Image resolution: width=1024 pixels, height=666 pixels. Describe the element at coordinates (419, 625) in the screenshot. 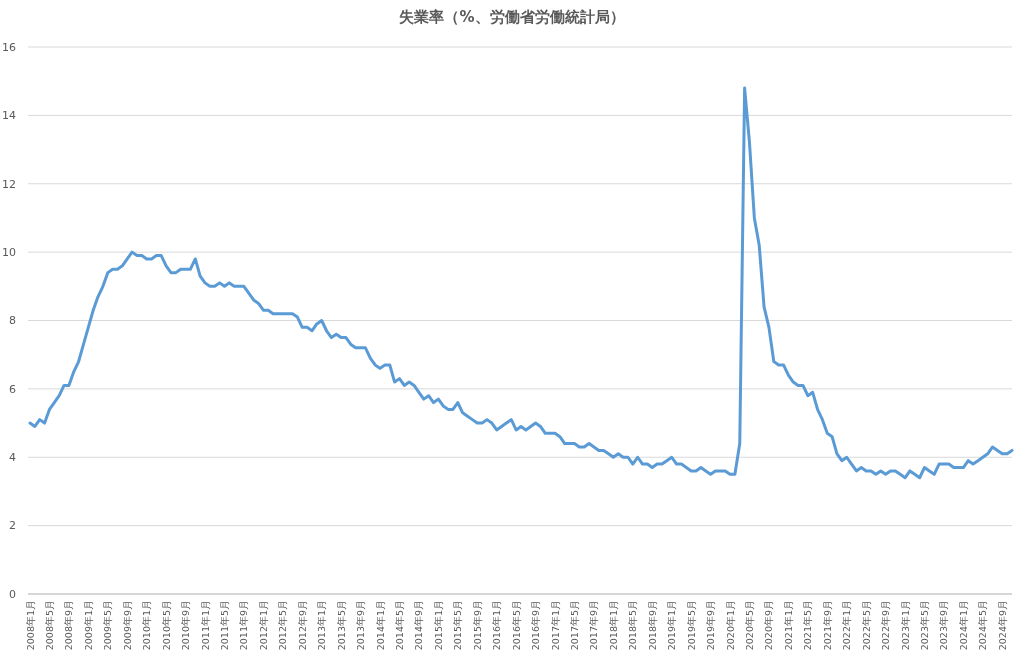

I see `x-tick-label: 2014年9月` at that location.